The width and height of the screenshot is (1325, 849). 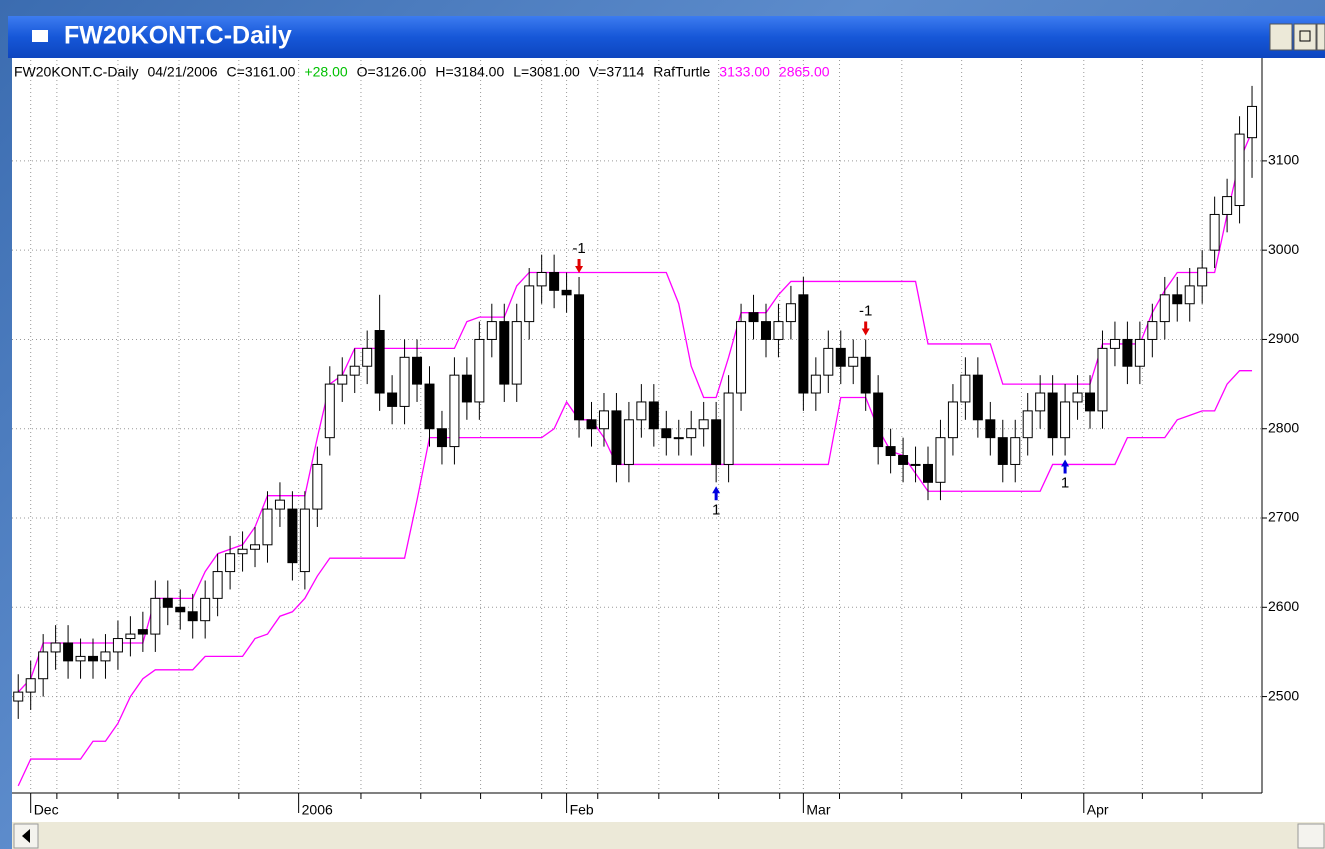 What do you see at coordinates (1065, 482) in the screenshot?
I see `signal-label: 1` at bounding box center [1065, 482].